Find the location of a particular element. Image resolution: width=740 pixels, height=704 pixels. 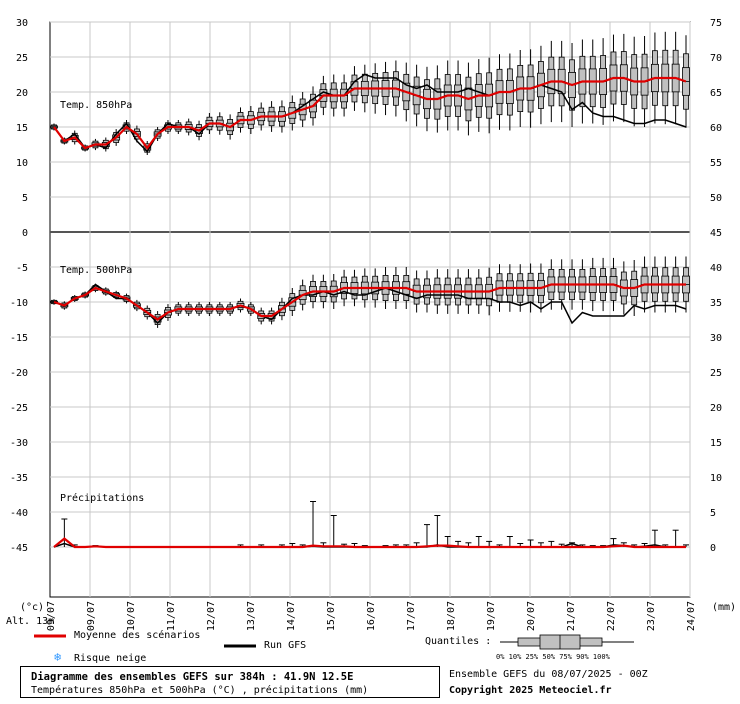

date-tick-label: 13/07 is located at coordinates (251, 616).